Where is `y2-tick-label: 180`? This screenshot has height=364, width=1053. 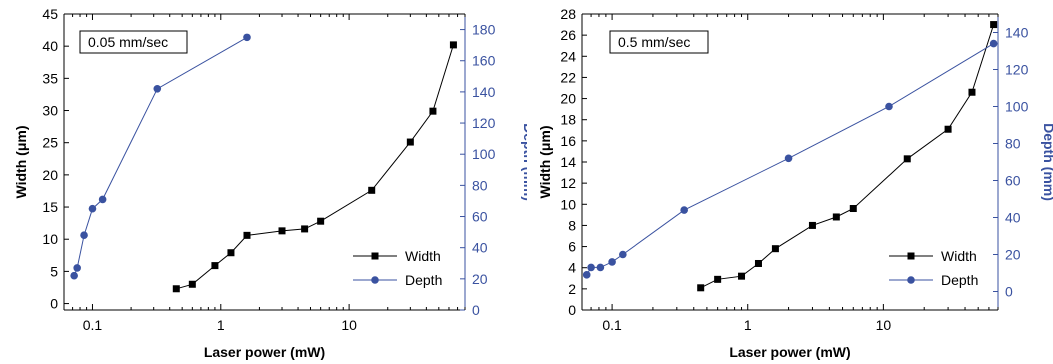
y2-tick-label: 180 is located at coordinates (484, 30).